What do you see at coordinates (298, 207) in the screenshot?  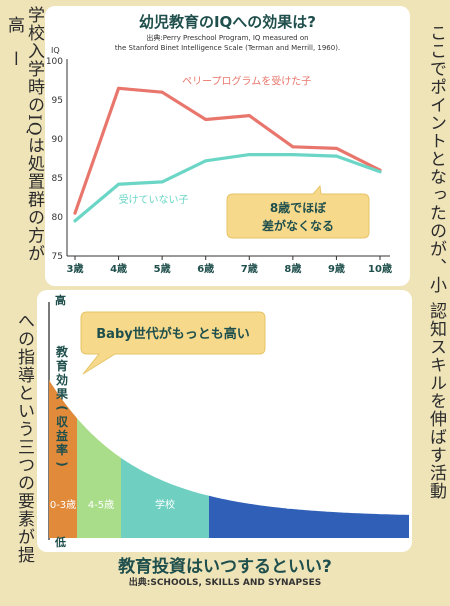 I see `callout-line-1: 8歳でほぼ` at bounding box center [298, 207].